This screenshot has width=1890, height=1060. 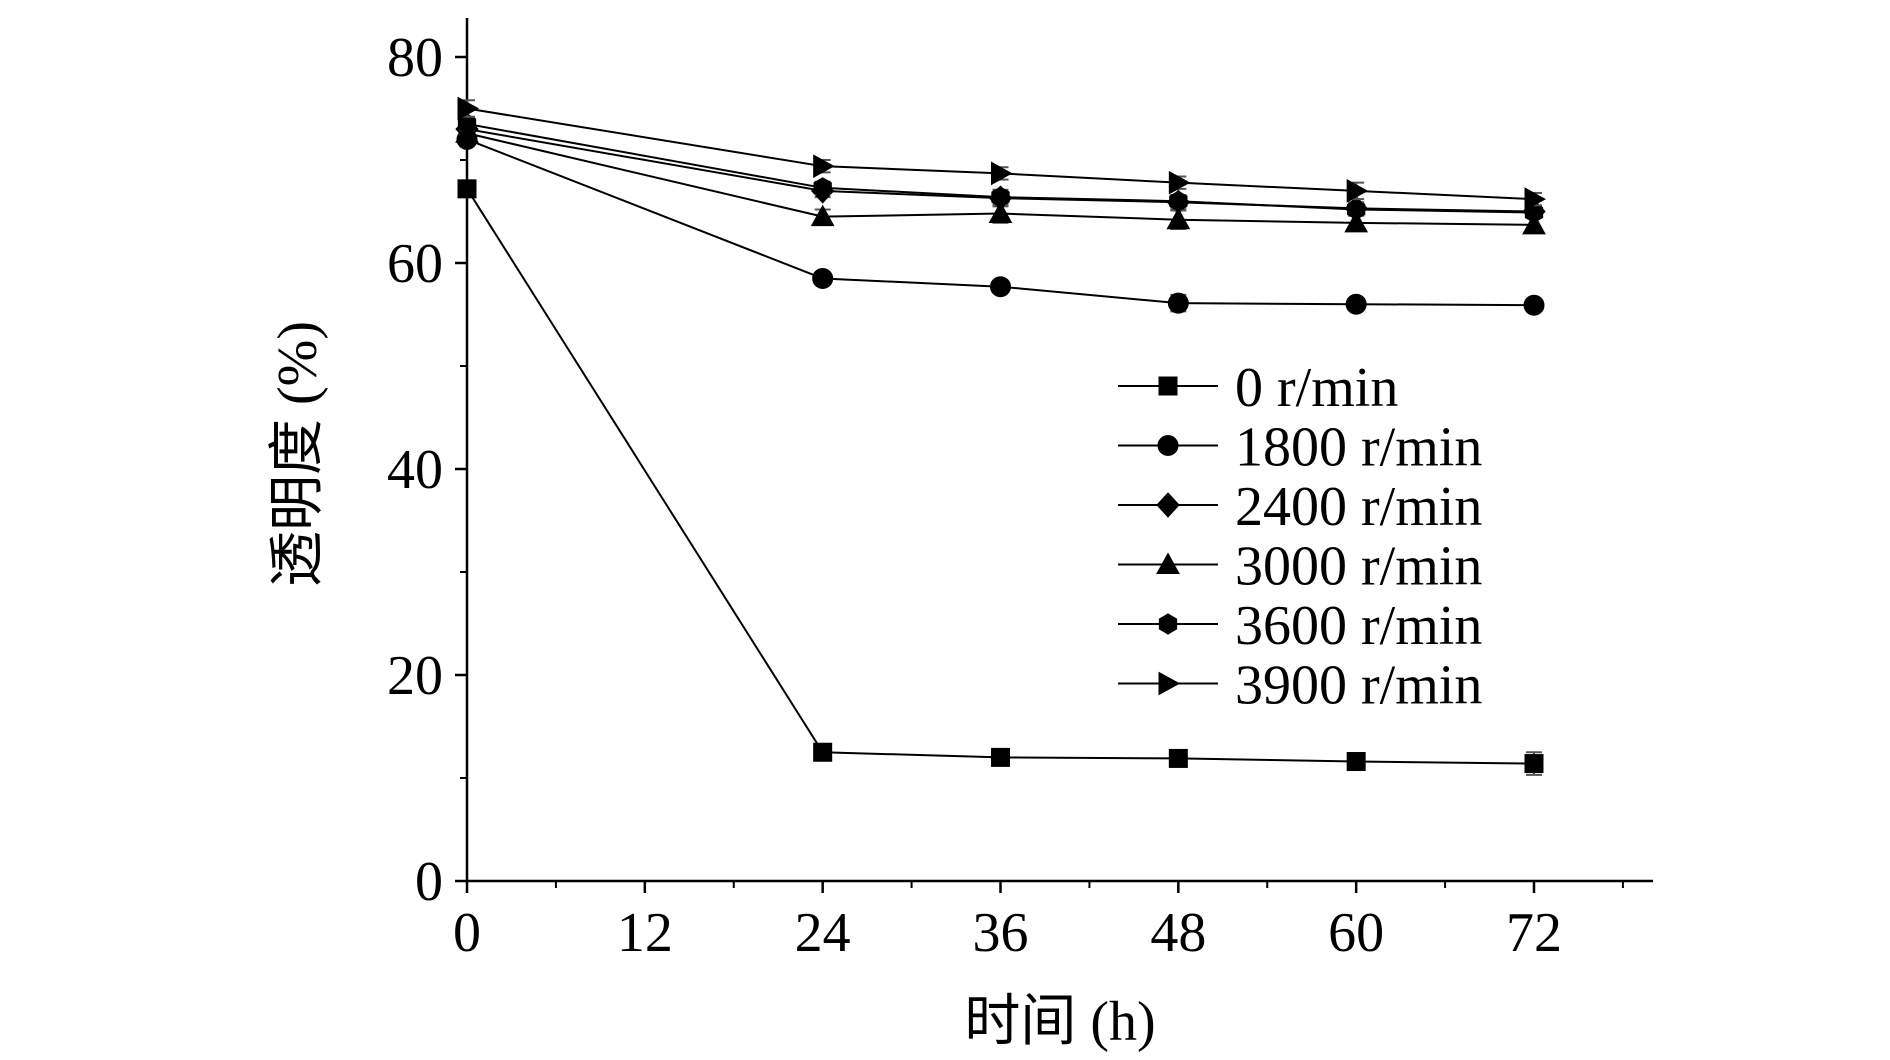 I want to click on legend-item: 1800 r/min, so click(x=1300, y=448).